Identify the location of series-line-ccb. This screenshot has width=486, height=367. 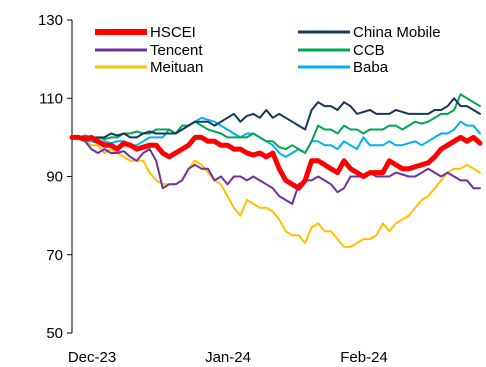
(276, 123).